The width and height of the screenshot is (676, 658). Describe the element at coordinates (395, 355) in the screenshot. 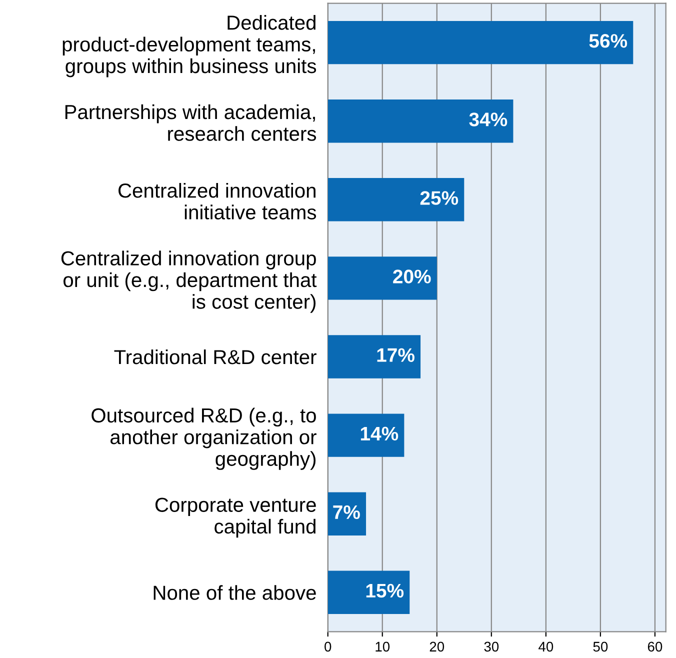

I see `data-label: 17%` at that location.